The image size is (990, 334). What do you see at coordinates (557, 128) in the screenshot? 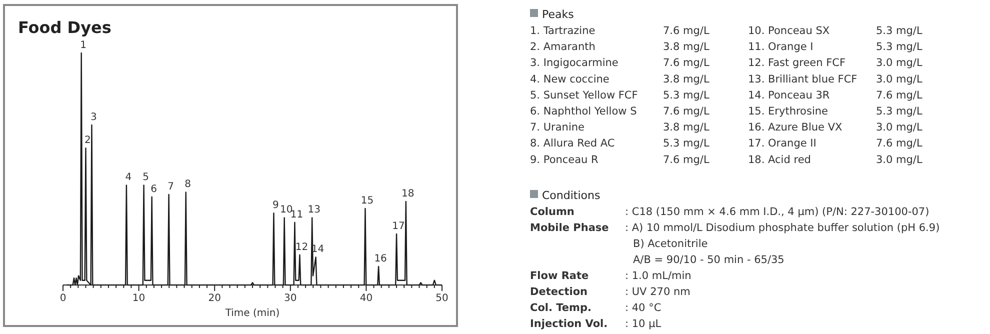
I see `category-label: 7. Uranine` at bounding box center [557, 128].